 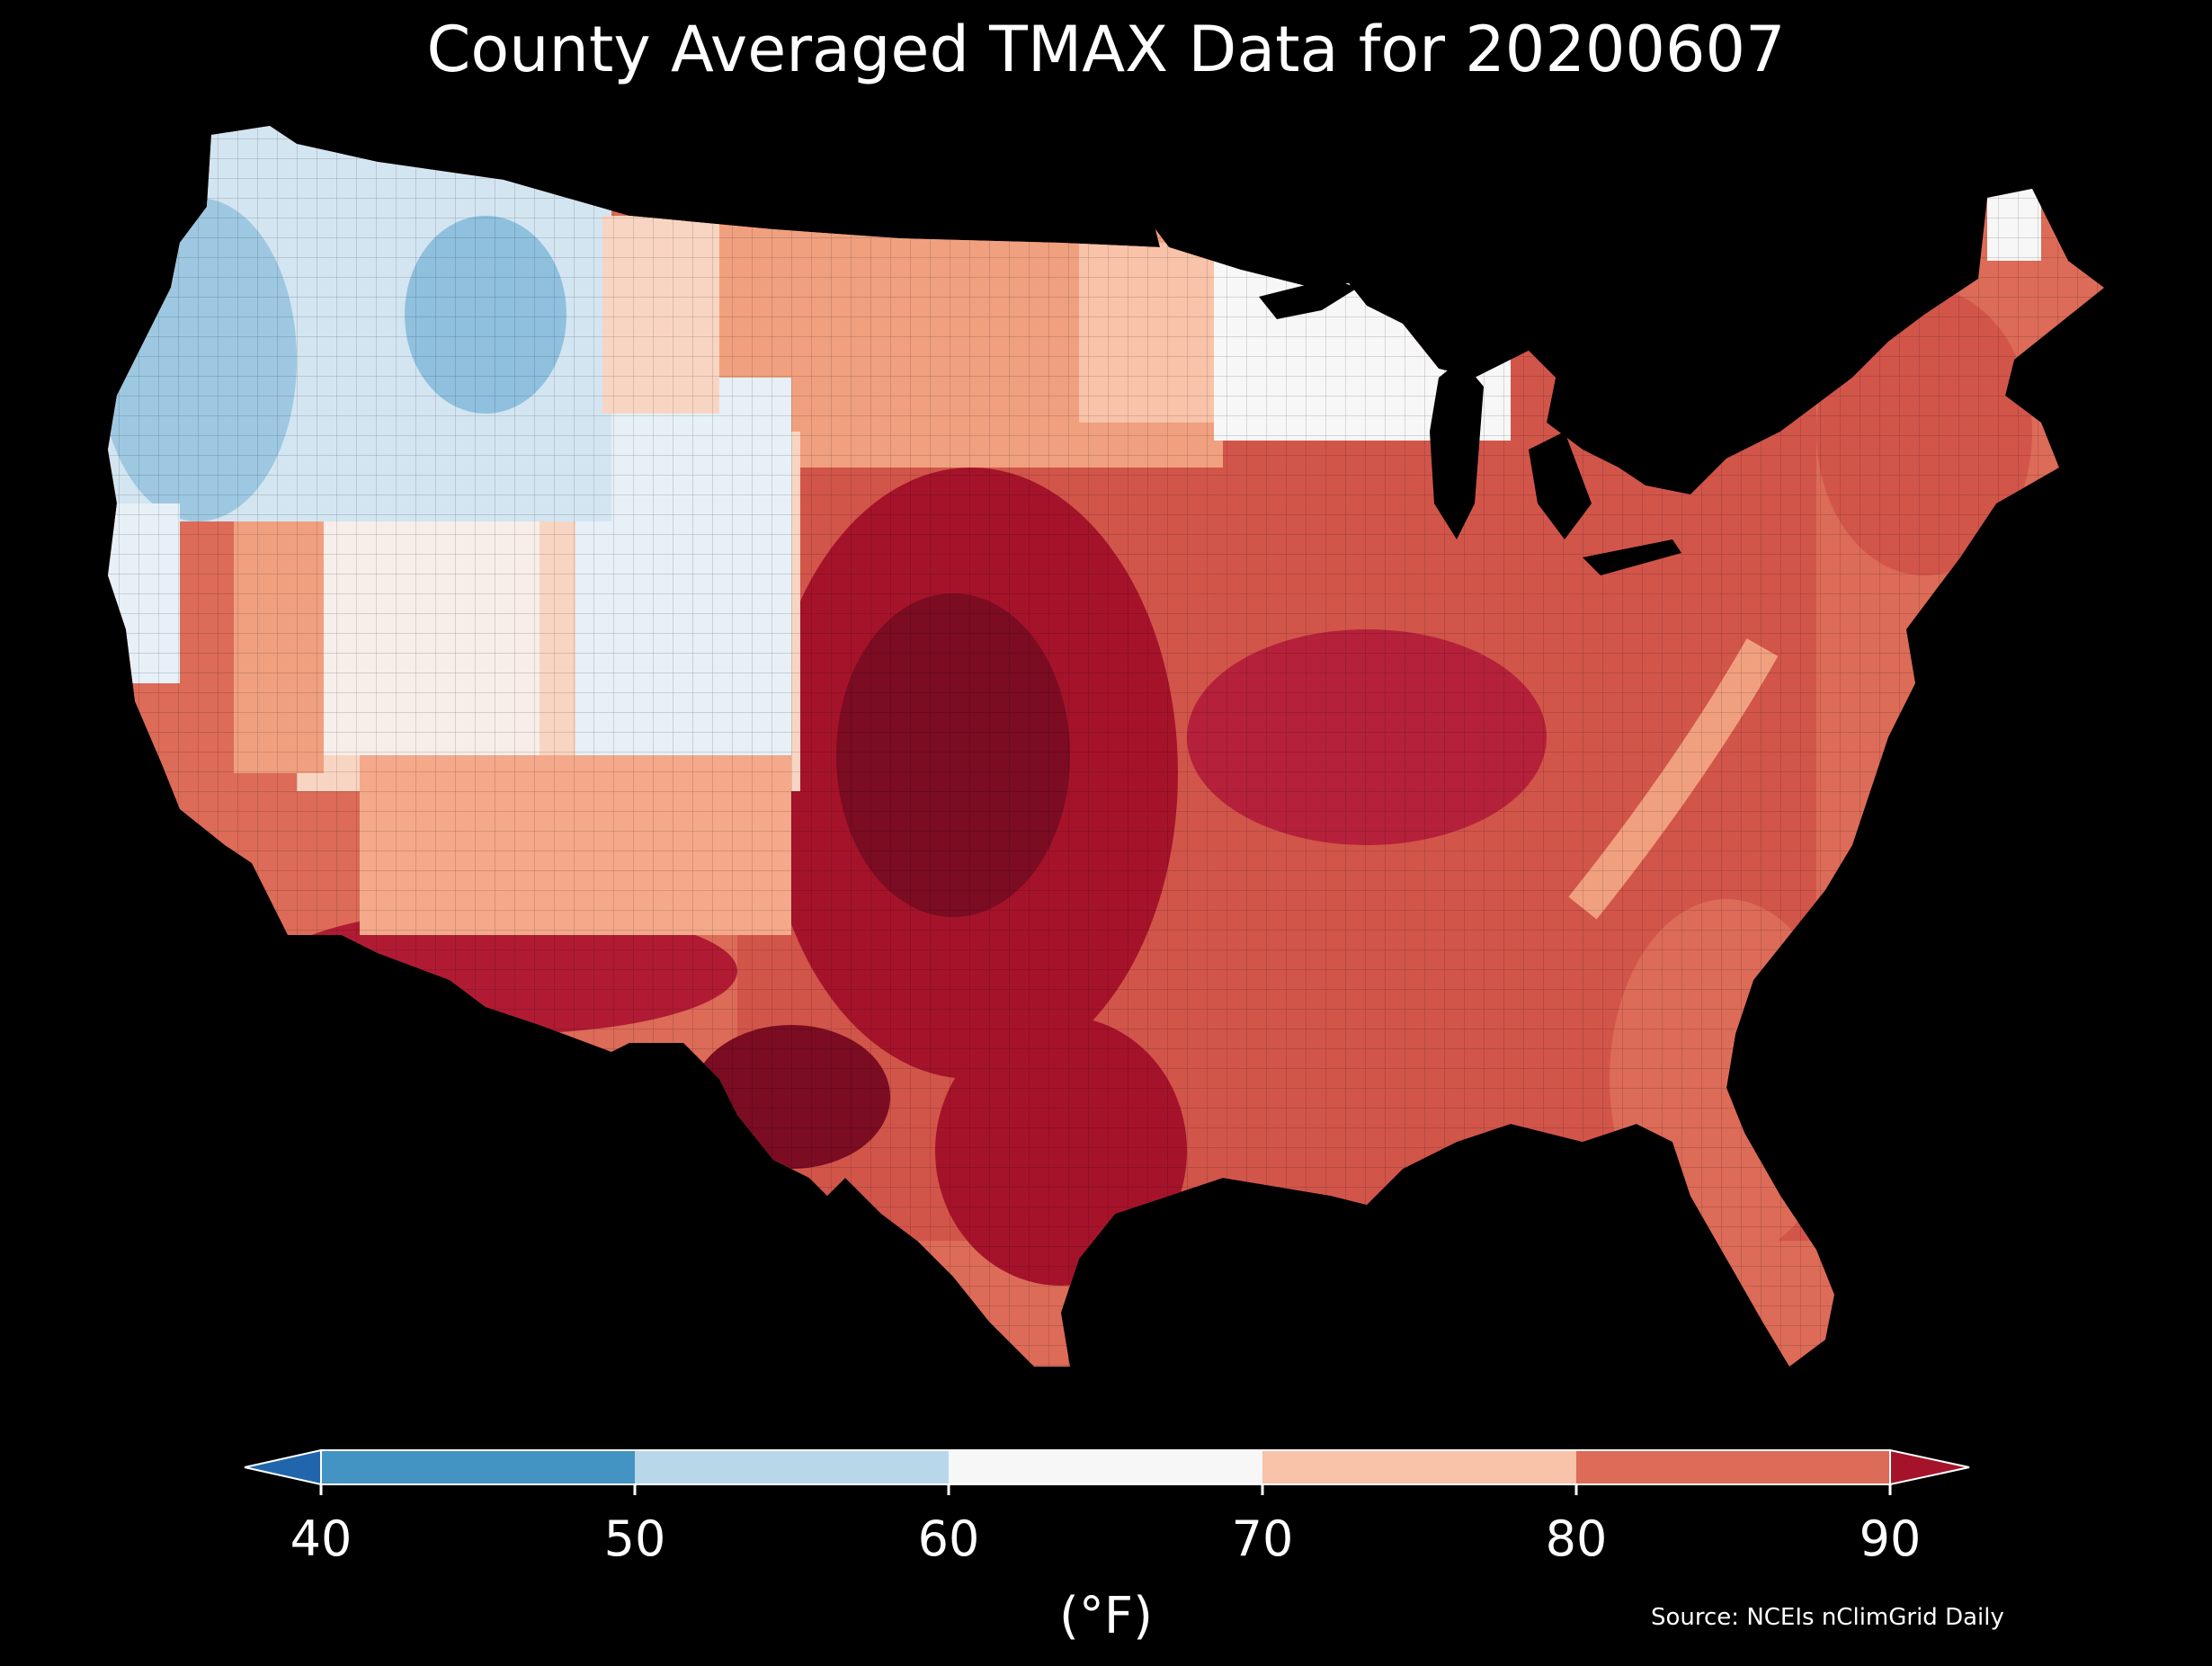 What do you see at coordinates (283, 1467) in the screenshot?
I see `colorbar-under-arrow` at bounding box center [283, 1467].